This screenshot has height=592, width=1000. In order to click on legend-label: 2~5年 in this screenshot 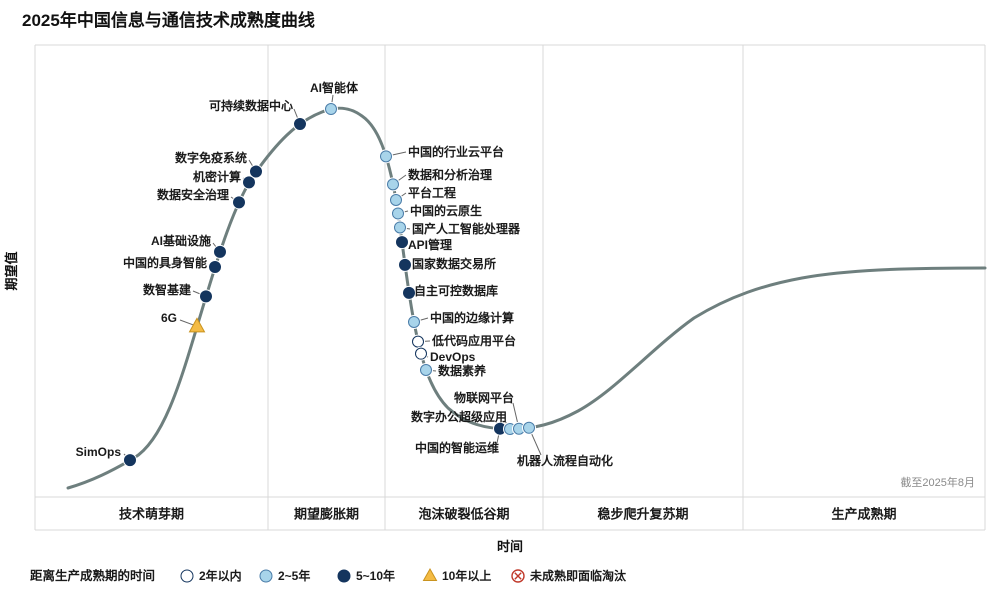, I will do `click(294, 575)`.